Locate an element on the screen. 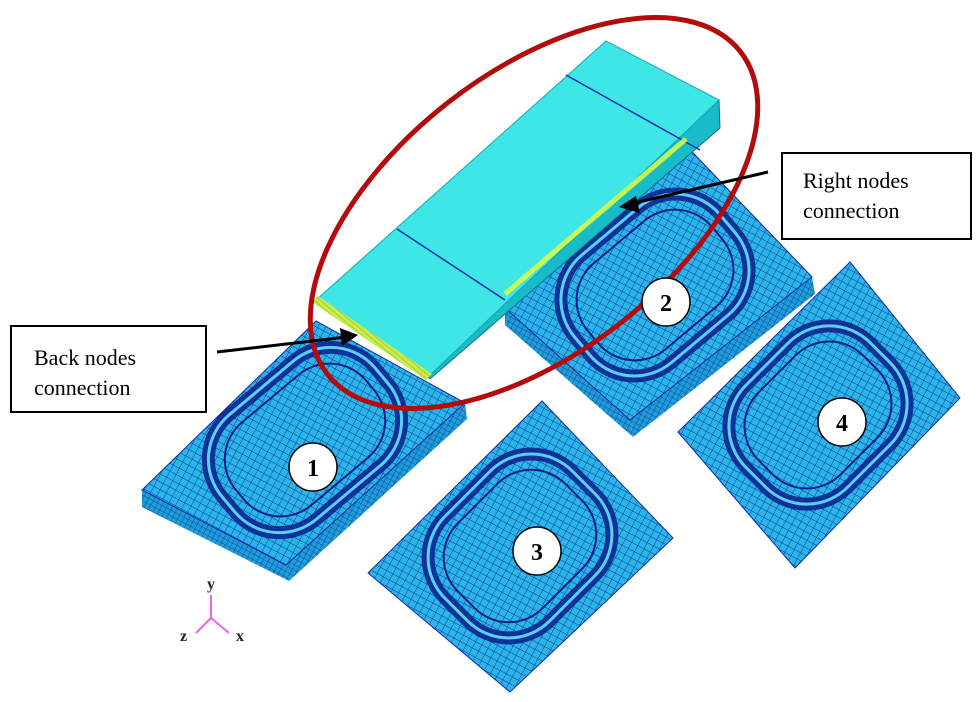  svg-text: 4 is located at coordinates (842, 424).